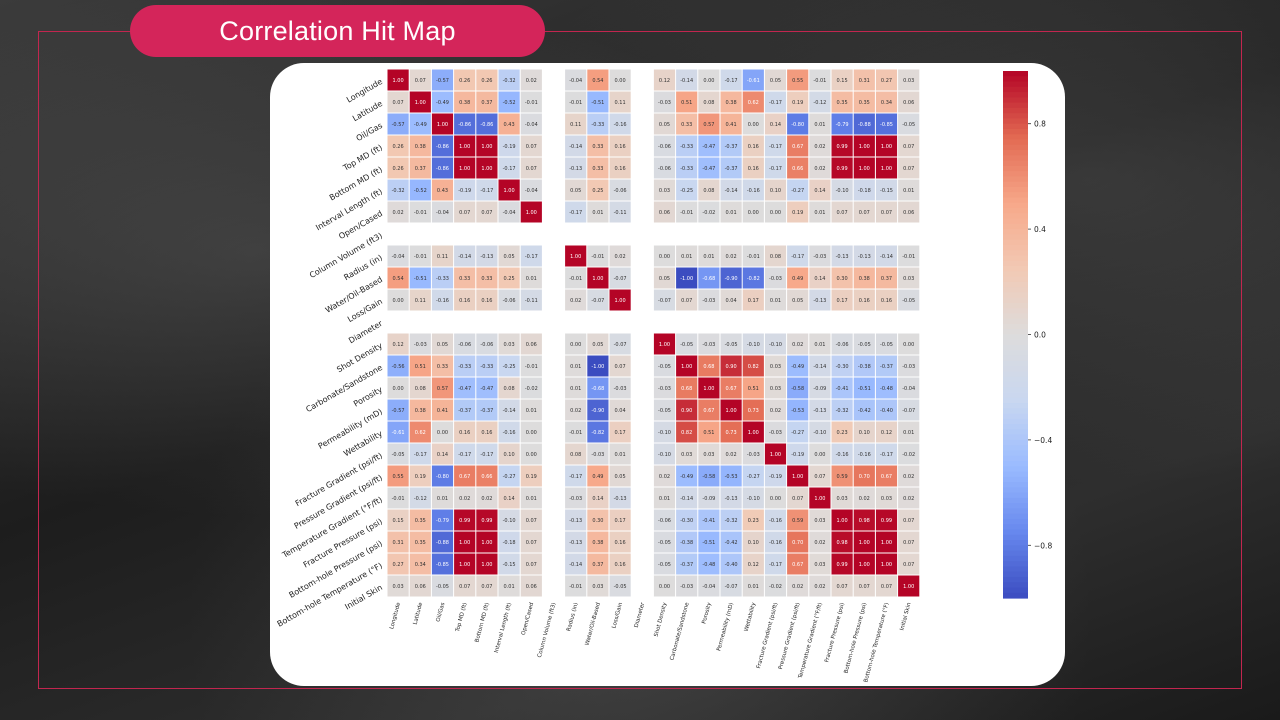 The width and height of the screenshot is (1280, 720). What do you see at coordinates (442, 191) in the screenshot?
I see `cell-value-label: 0.43` at bounding box center [442, 191].